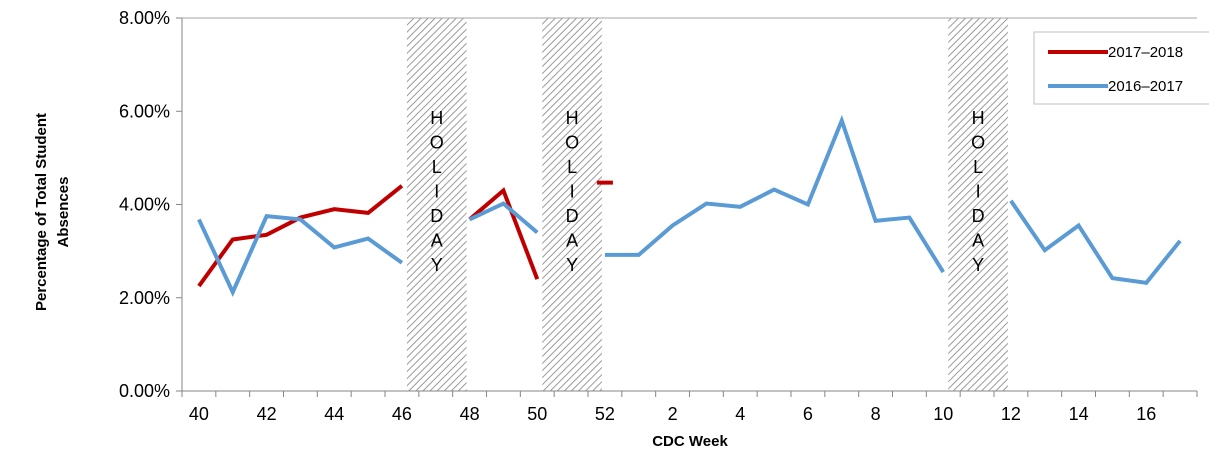  What do you see at coordinates (470, 414) in the screenshot?
I see `x-tick-label: 48` at bounding box center [470, 414].